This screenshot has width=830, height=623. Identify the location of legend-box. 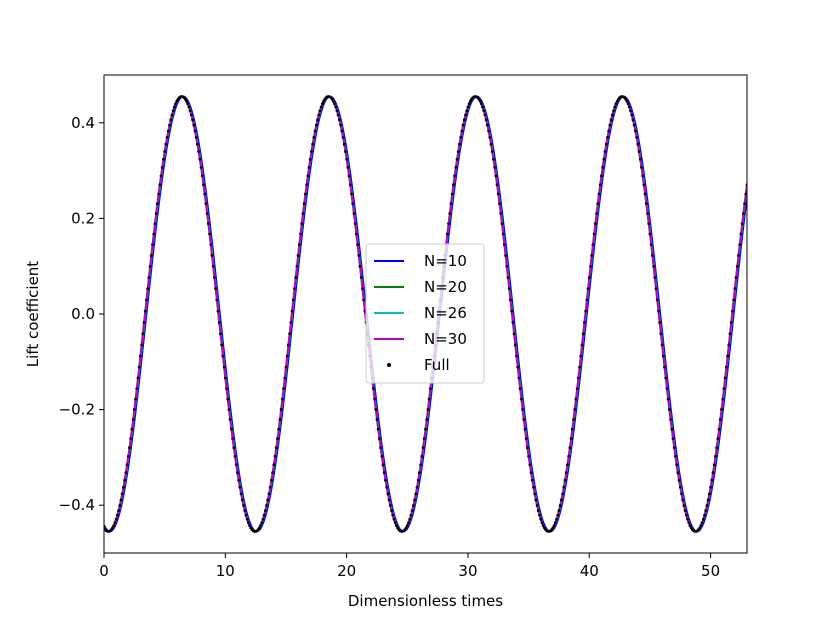
(425, 313).